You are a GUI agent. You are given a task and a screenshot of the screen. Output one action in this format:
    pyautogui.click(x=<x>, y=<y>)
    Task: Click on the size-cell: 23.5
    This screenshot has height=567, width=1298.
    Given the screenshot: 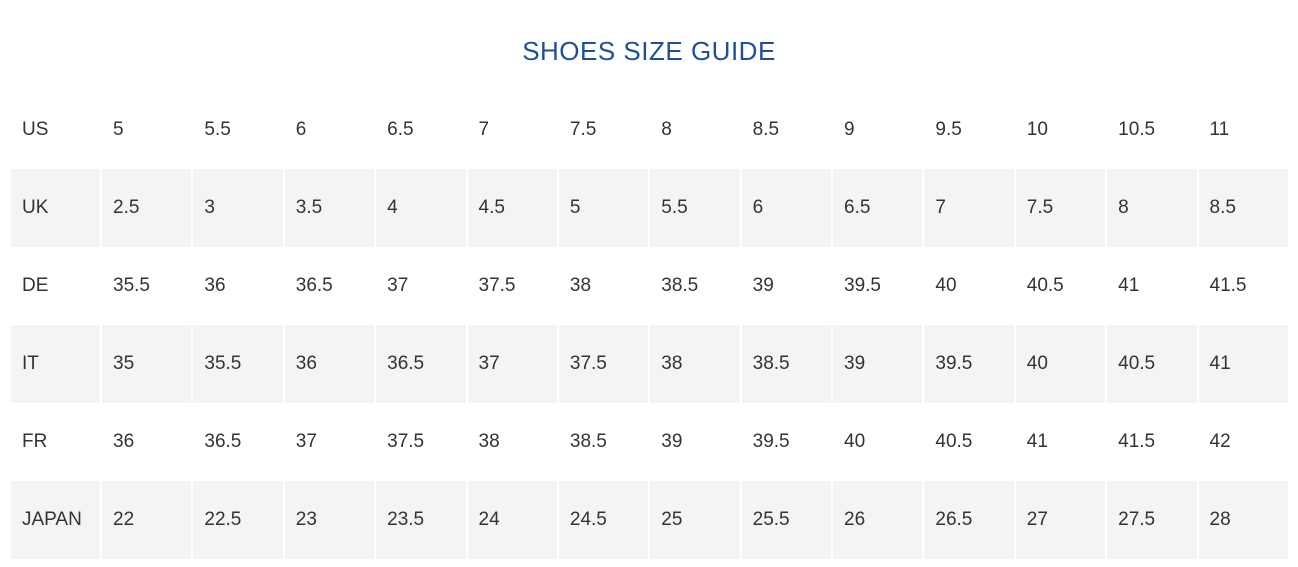 What is the action you would take?
    pyautogui.click(x=421, y=520)
    